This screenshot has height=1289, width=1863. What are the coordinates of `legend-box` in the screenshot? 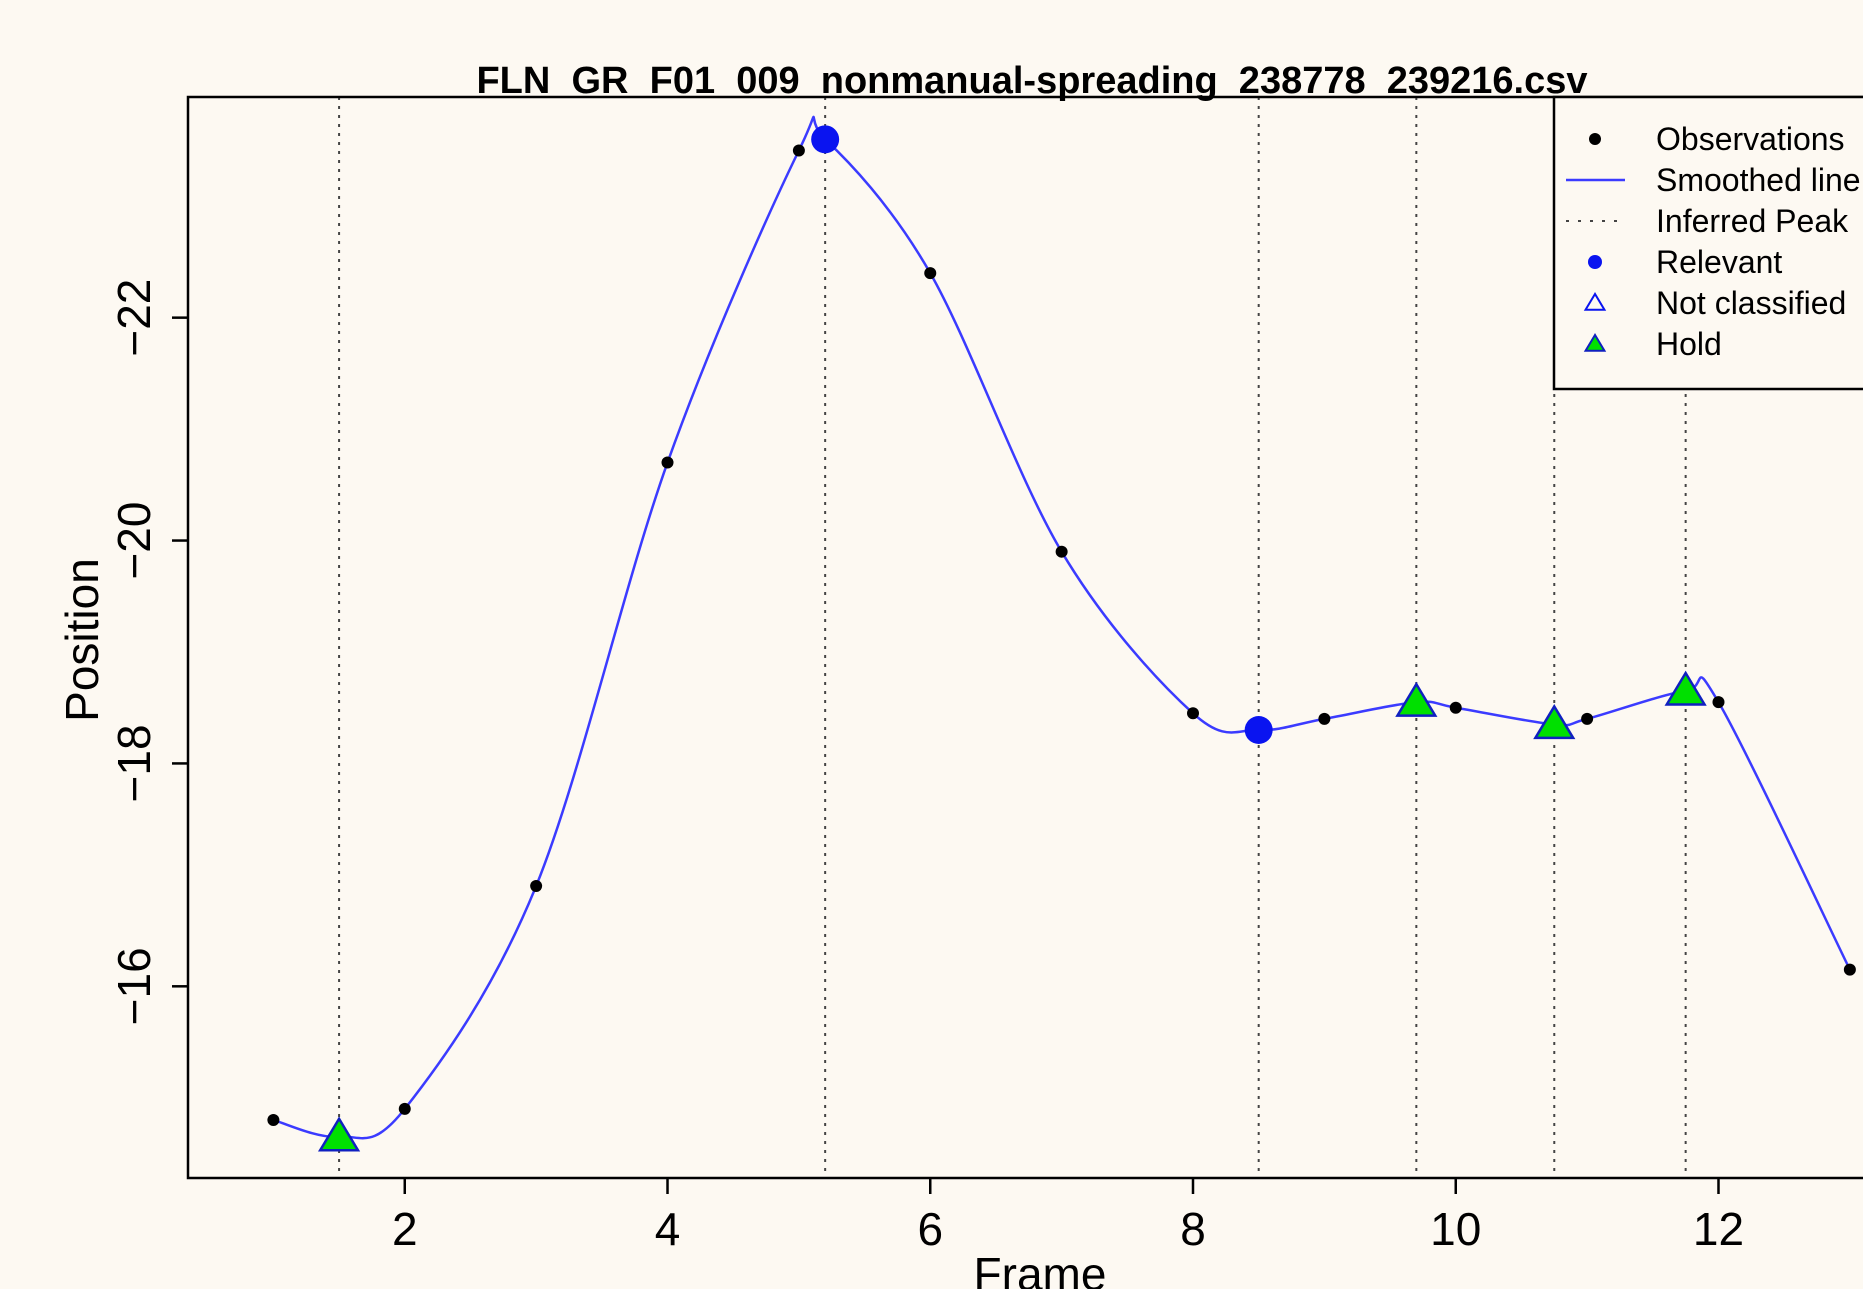 It's located at (1707, 243).